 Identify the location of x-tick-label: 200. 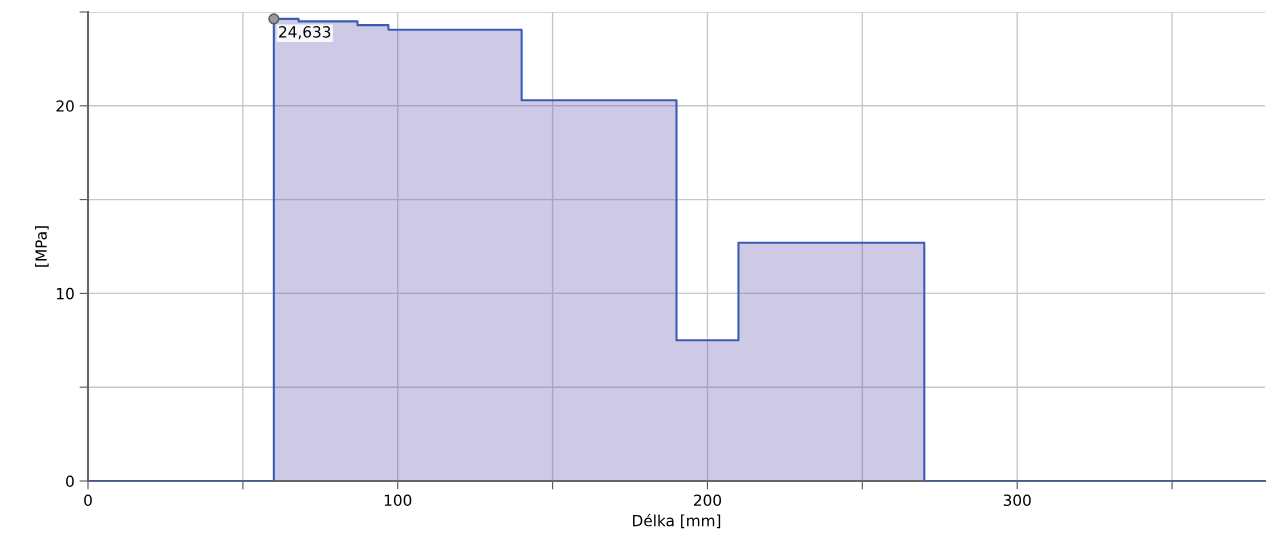
(708, 500).